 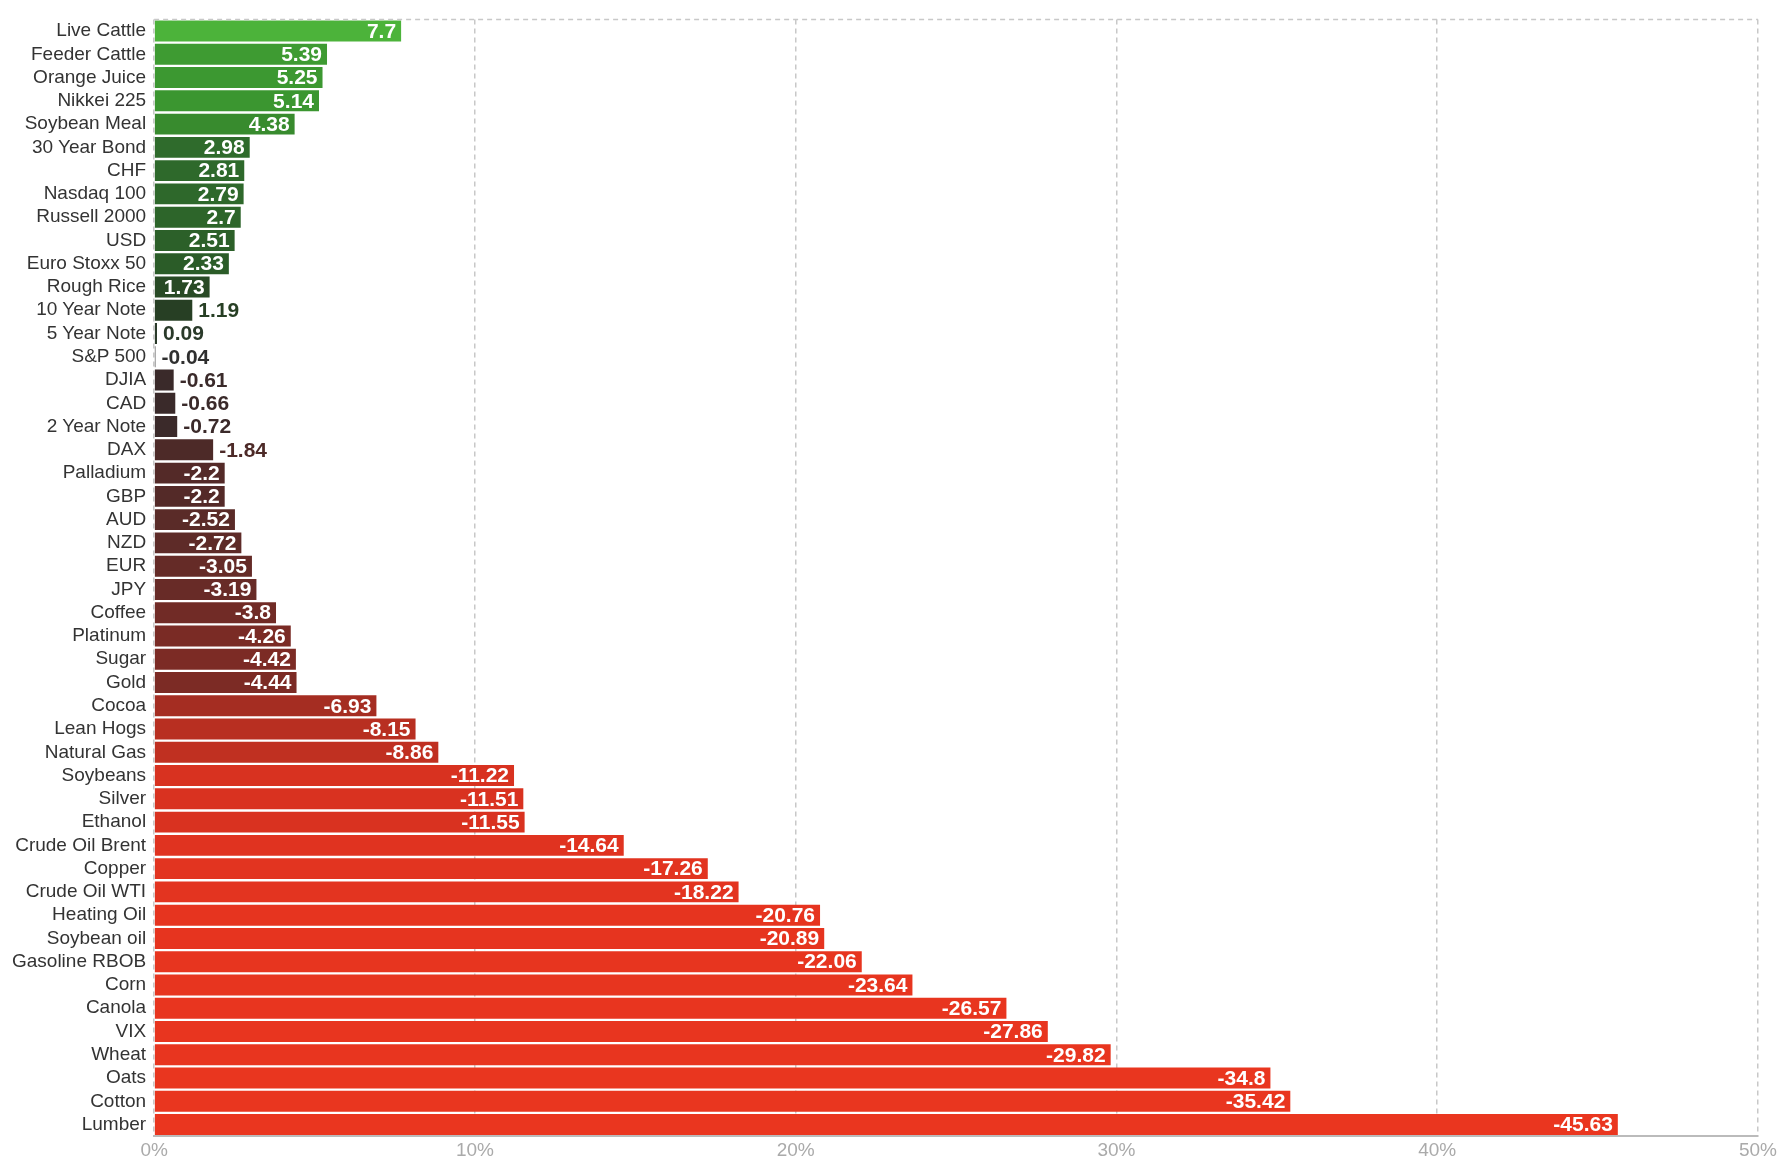 I want to click on y-tick-label: Nikkei 225, so click(x=102, y=100).